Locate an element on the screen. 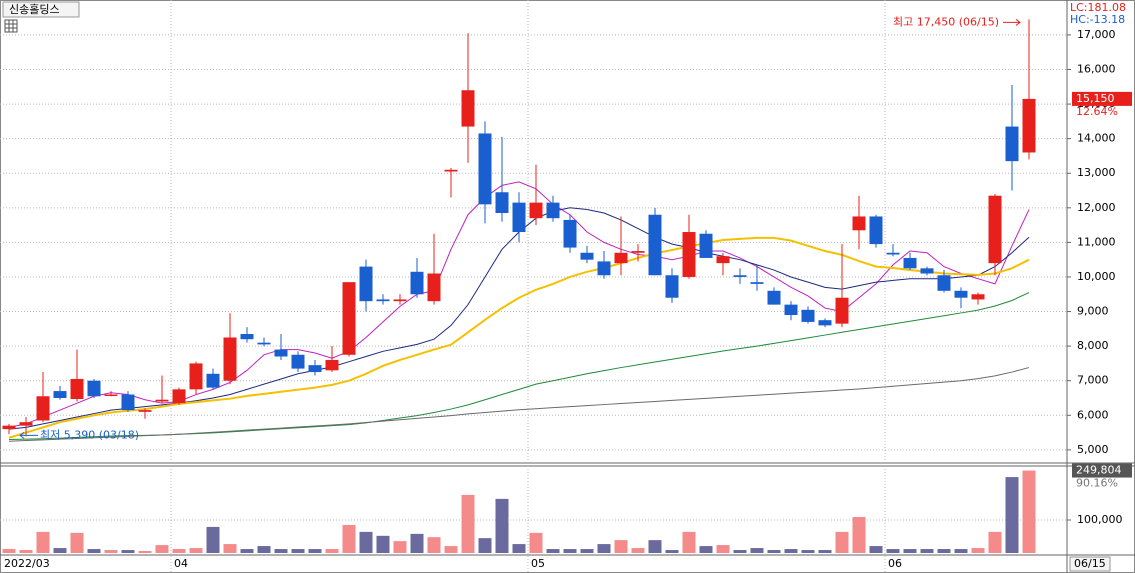 The image size is (1135, 573). cursor-date: 06/15 is located at coordinates (1090, 563).